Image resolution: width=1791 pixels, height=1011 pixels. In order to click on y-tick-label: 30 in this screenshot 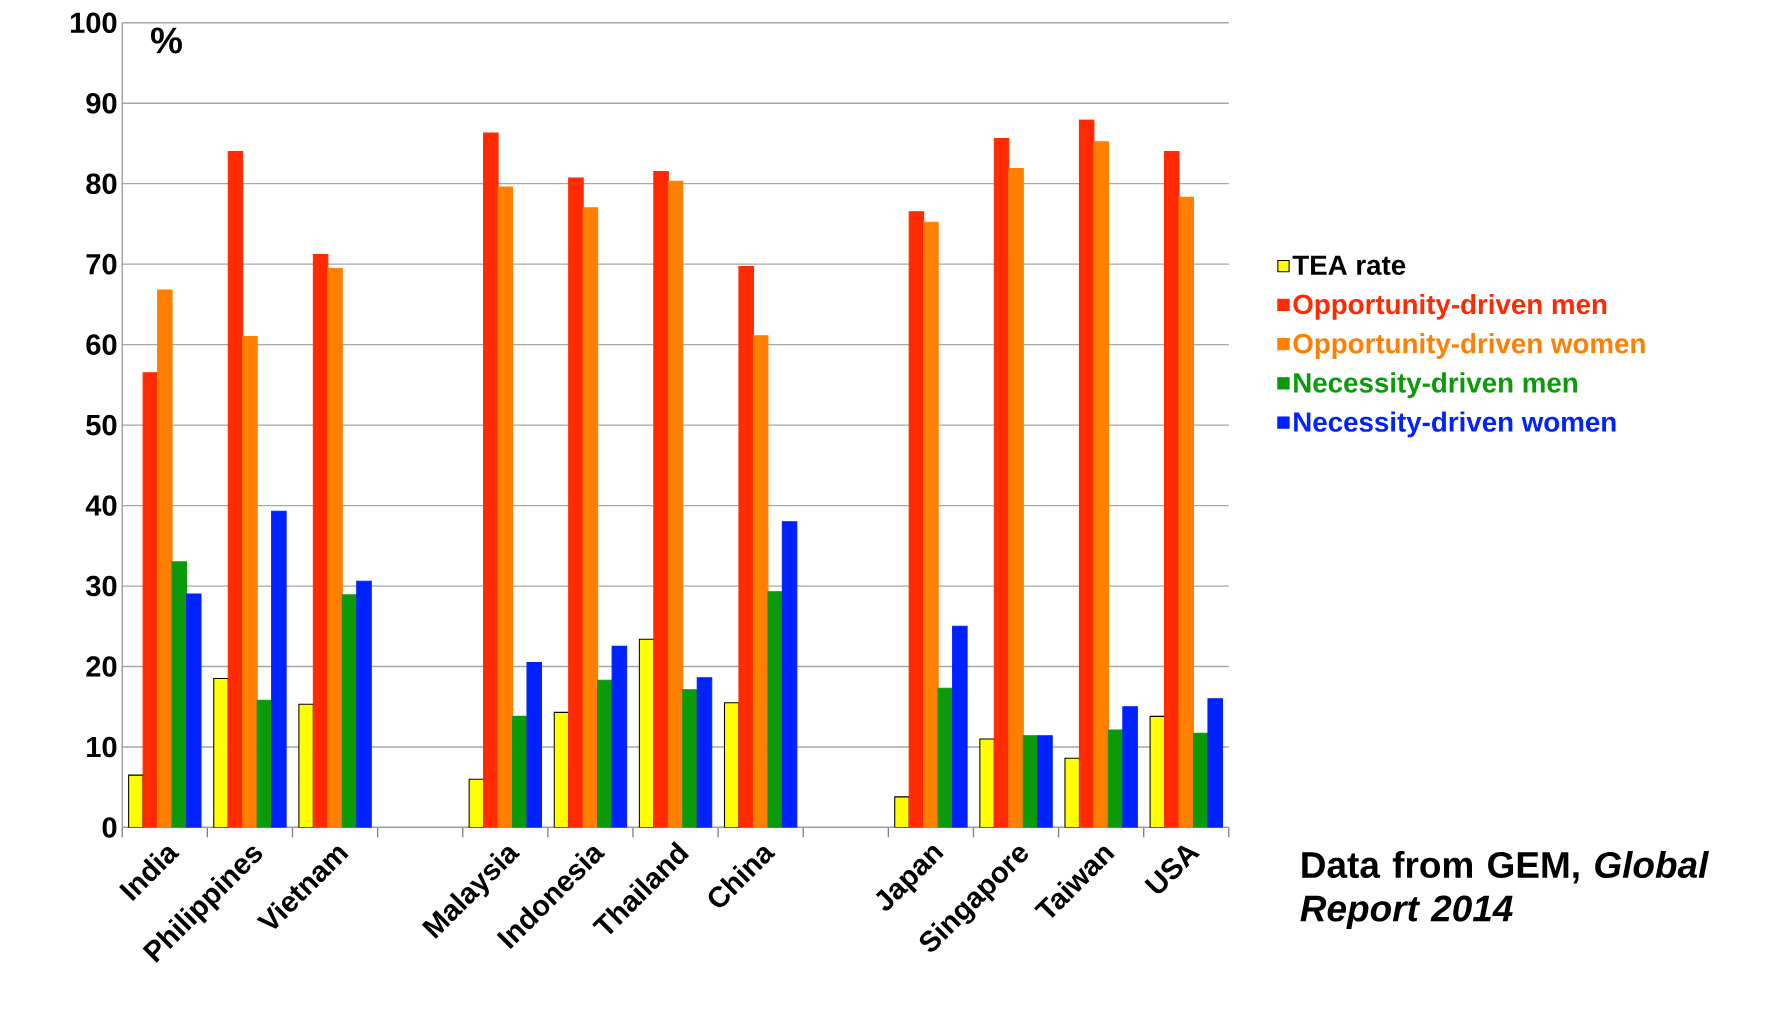, I will do `click(101, 586)`.